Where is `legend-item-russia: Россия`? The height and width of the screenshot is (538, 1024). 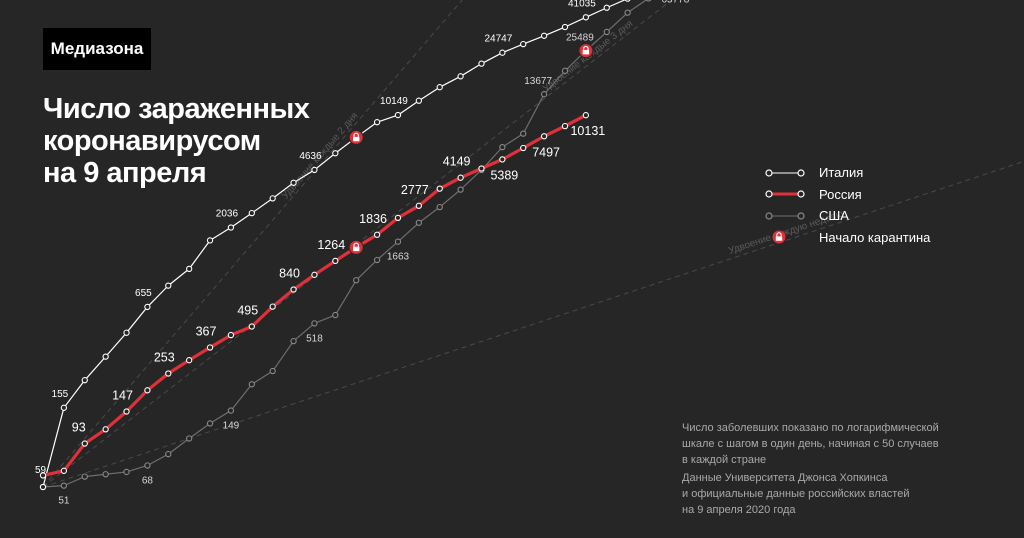
legend-item-russia: Россия is located at coordinates (847, 195).